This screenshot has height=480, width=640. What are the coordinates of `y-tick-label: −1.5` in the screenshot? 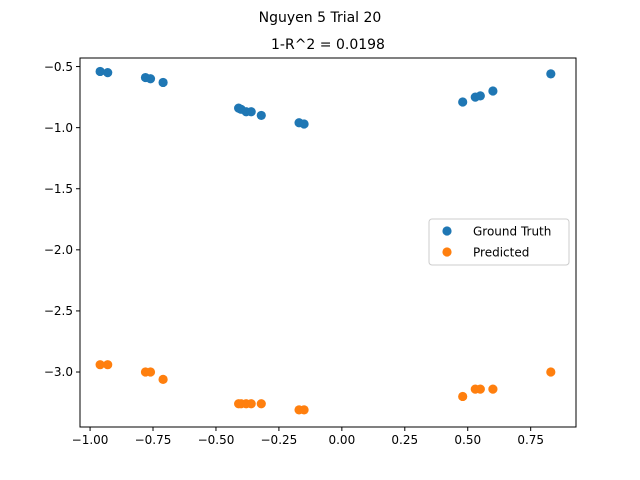 It's located at (58, 189).